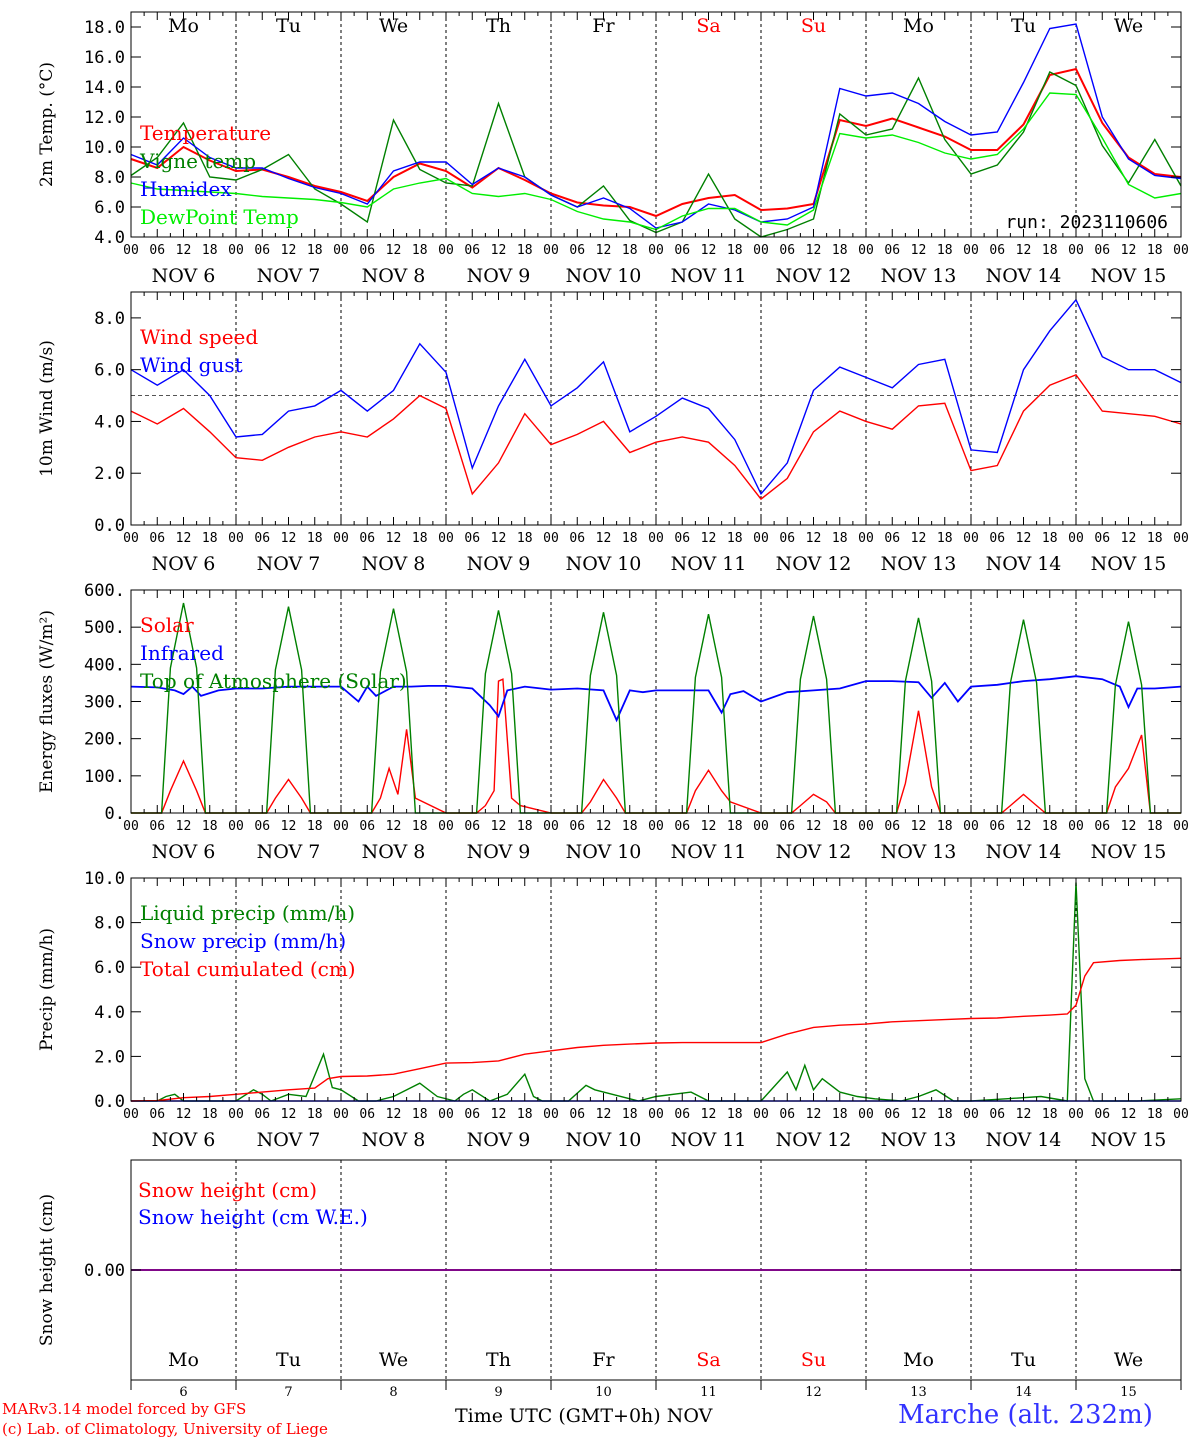 The image size is (1194, 1440). Describe the element at coordinates (603, 1360) in the screenshot. I see `weekday-label: Fr` at that location.